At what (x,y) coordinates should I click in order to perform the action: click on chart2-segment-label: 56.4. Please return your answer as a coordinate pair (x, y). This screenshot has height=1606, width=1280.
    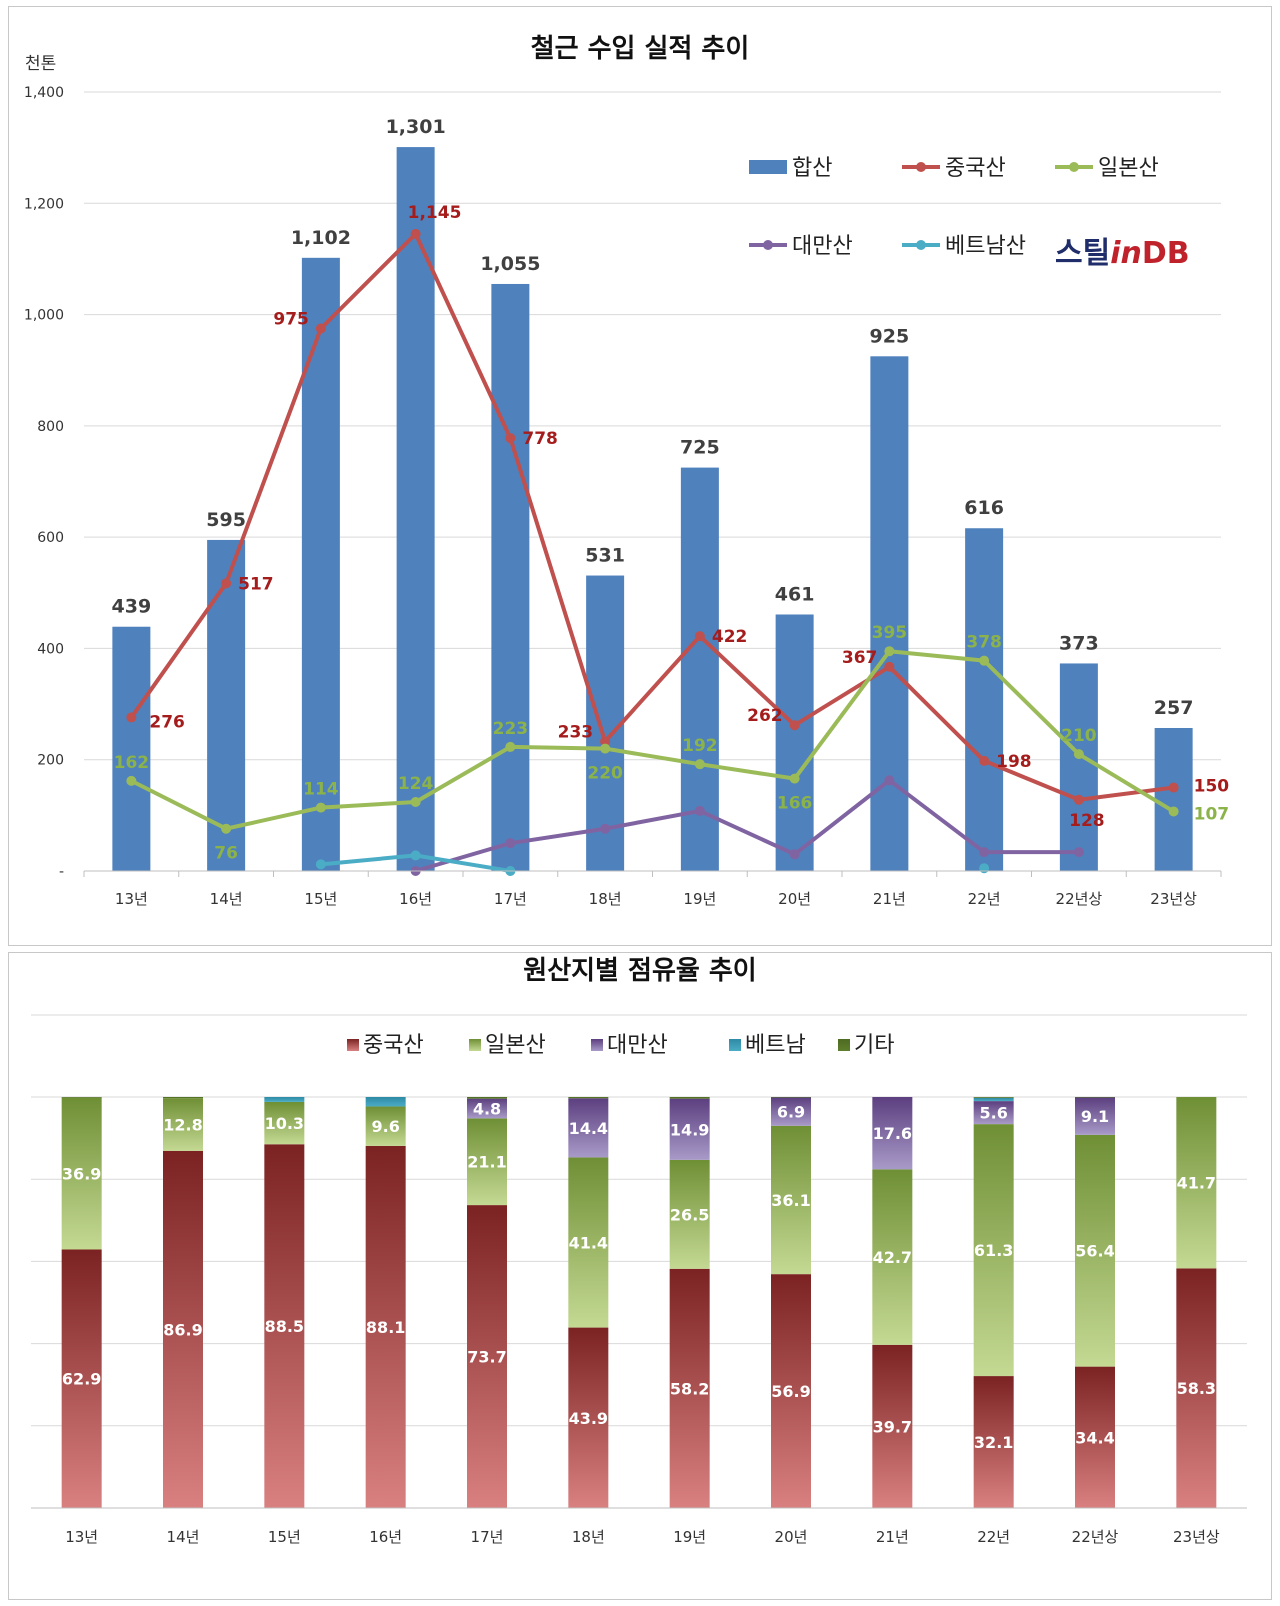
    Looking at the image, I should click on (1094, 1251).